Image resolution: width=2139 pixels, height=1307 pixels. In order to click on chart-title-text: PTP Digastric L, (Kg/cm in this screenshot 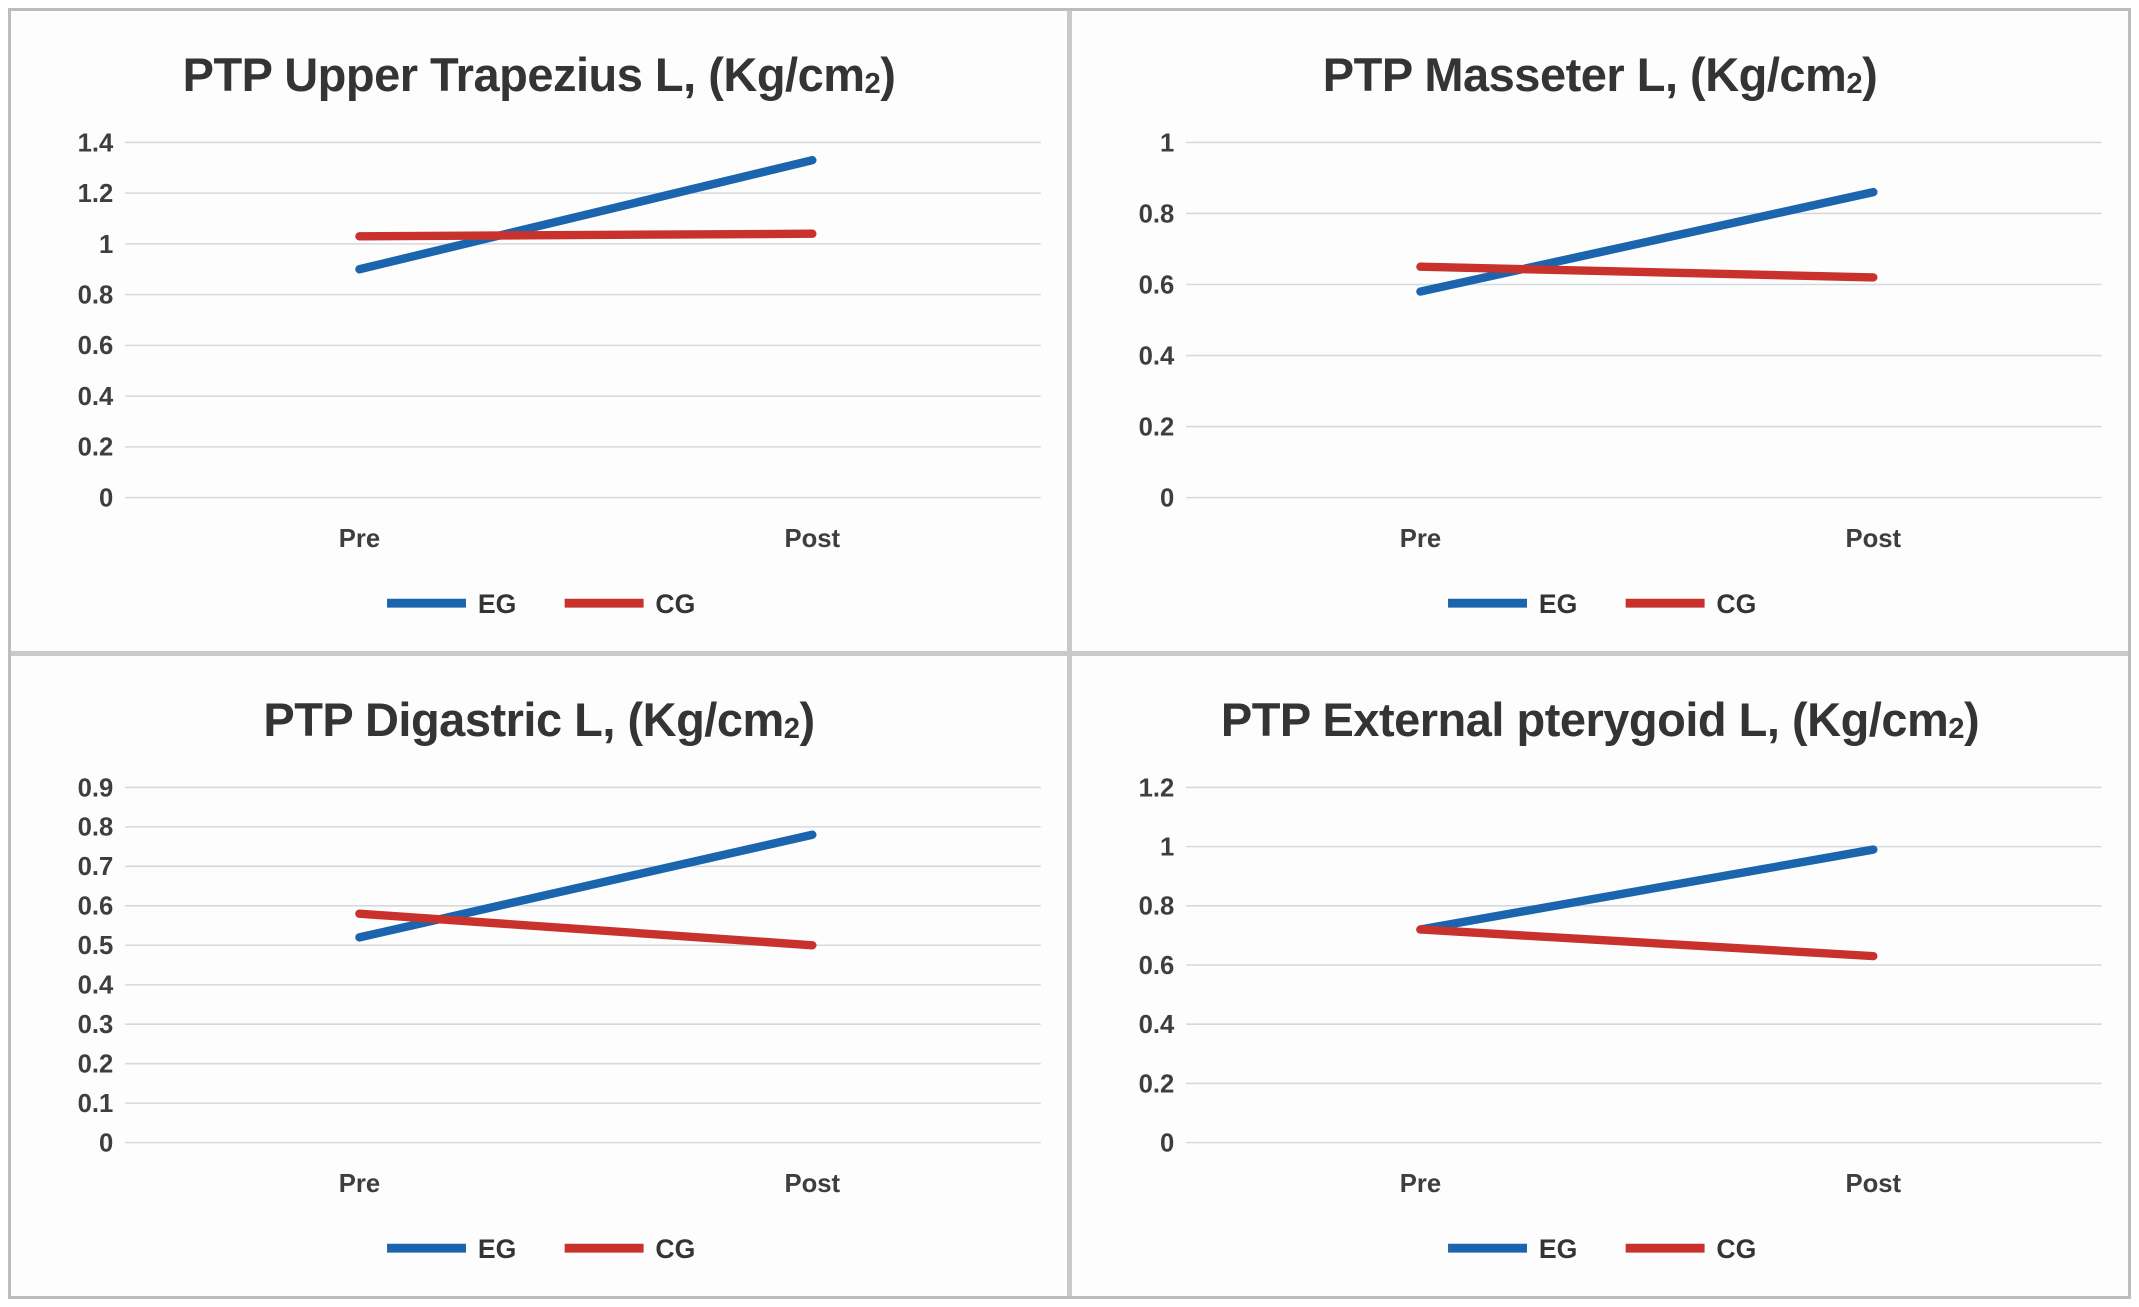, I will do `click(523, 720)`.